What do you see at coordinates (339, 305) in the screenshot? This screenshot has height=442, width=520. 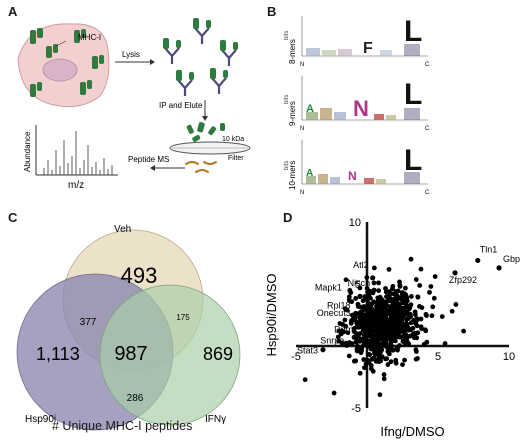 I see `point-label-rpl18: Rpl18` at bounding box center [339, 305].